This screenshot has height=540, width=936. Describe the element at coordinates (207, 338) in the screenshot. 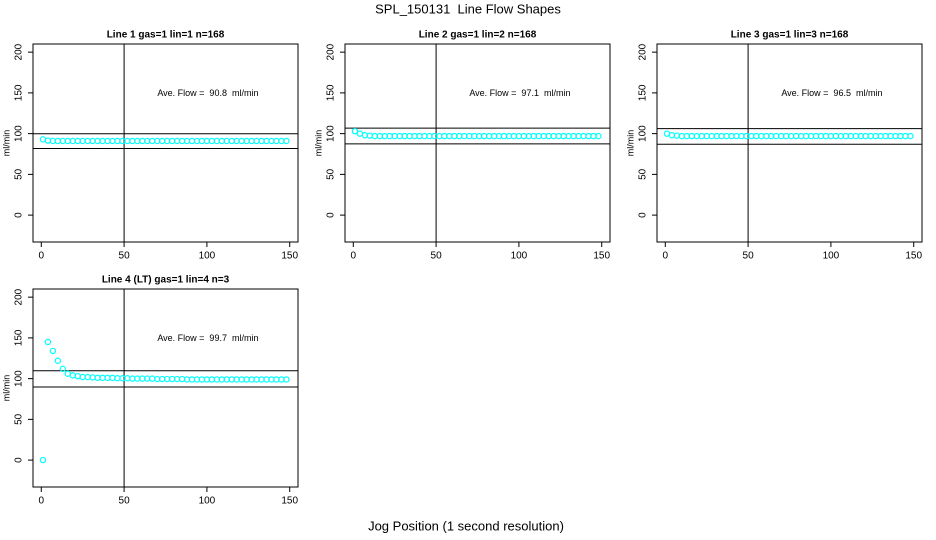

I see `annotation: Ave. Flow = 99.7 ml/min` at that location.